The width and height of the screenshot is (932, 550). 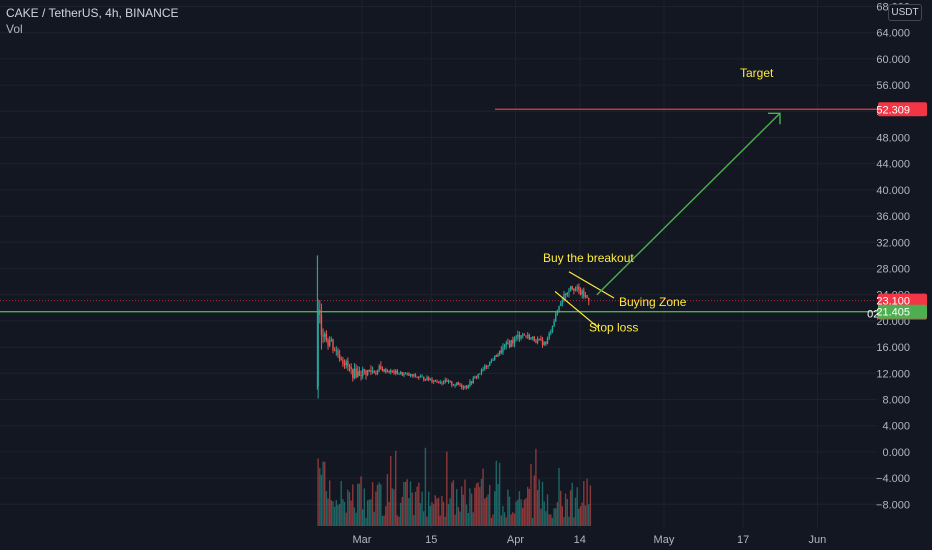 What do you see at coordinates (757, 73) in the screenshot?
I see `annotation-label: Target` at bounding box center [757, 73].